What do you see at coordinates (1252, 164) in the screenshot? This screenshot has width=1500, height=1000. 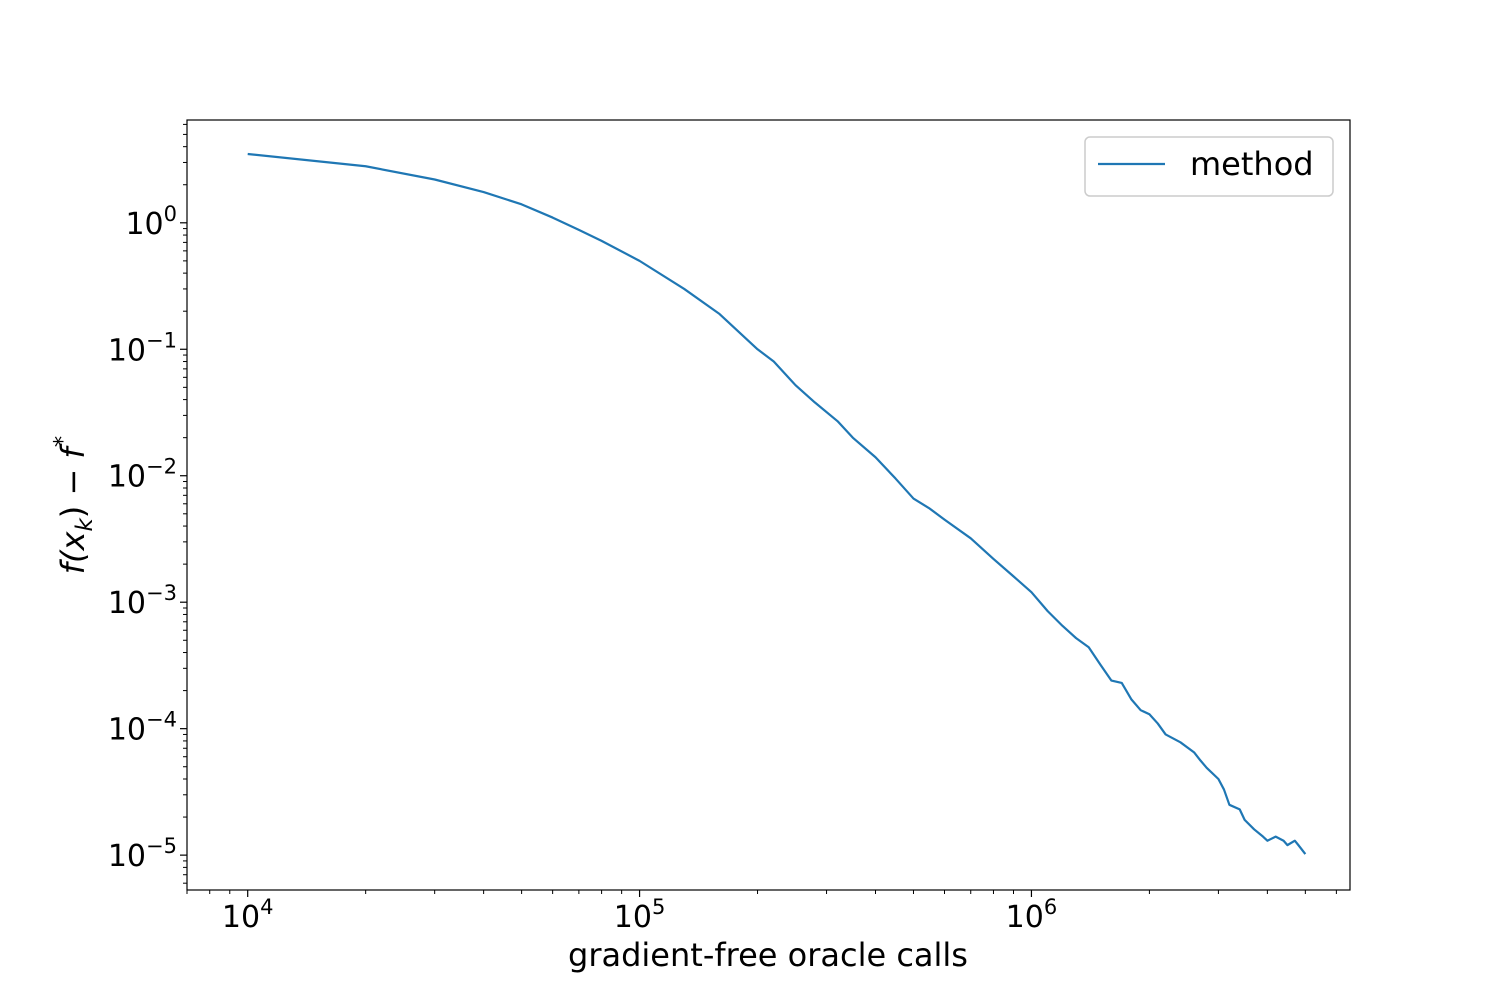 I see `legend-label-method: method` at bounding box center [1252, 164].